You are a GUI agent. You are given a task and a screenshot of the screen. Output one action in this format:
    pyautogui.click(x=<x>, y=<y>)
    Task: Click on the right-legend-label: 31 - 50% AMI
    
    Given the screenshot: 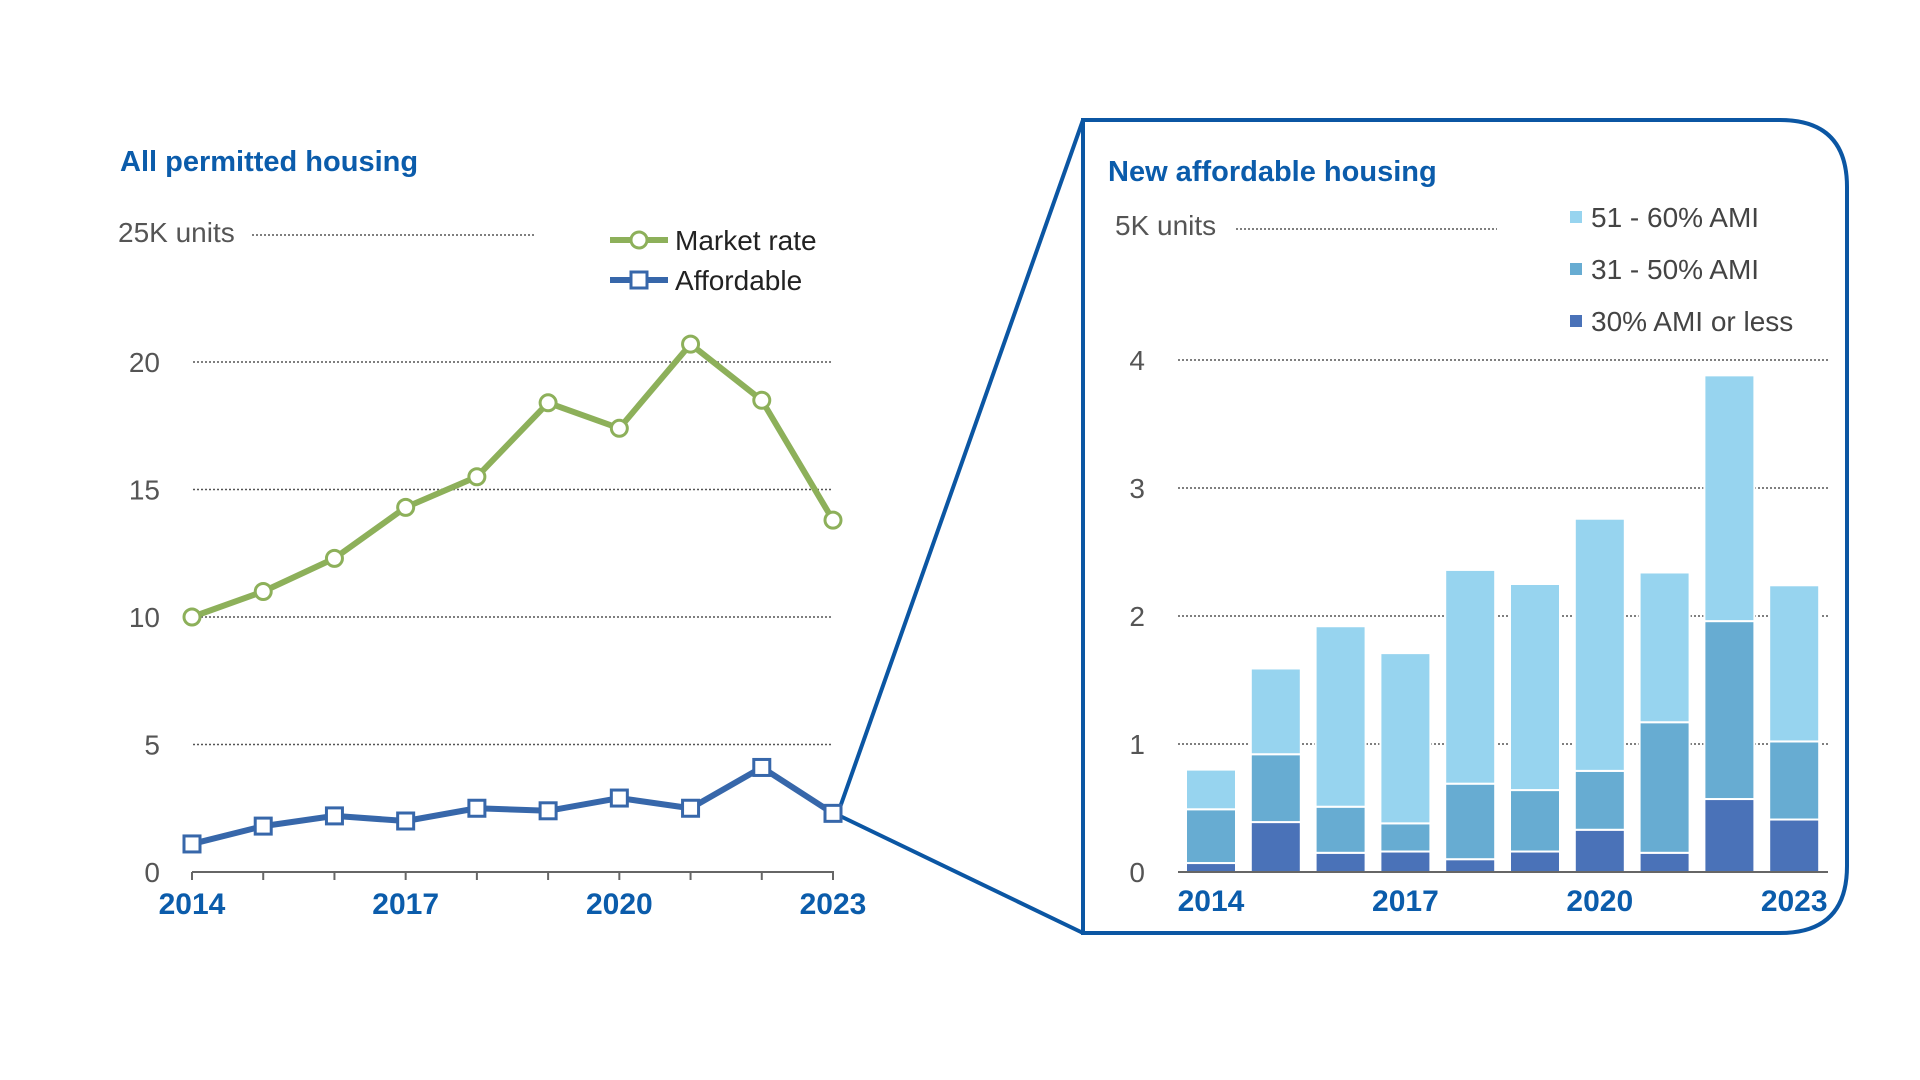 What is the action you would take?
    pyautogui.click(x=1675, y=269)
    